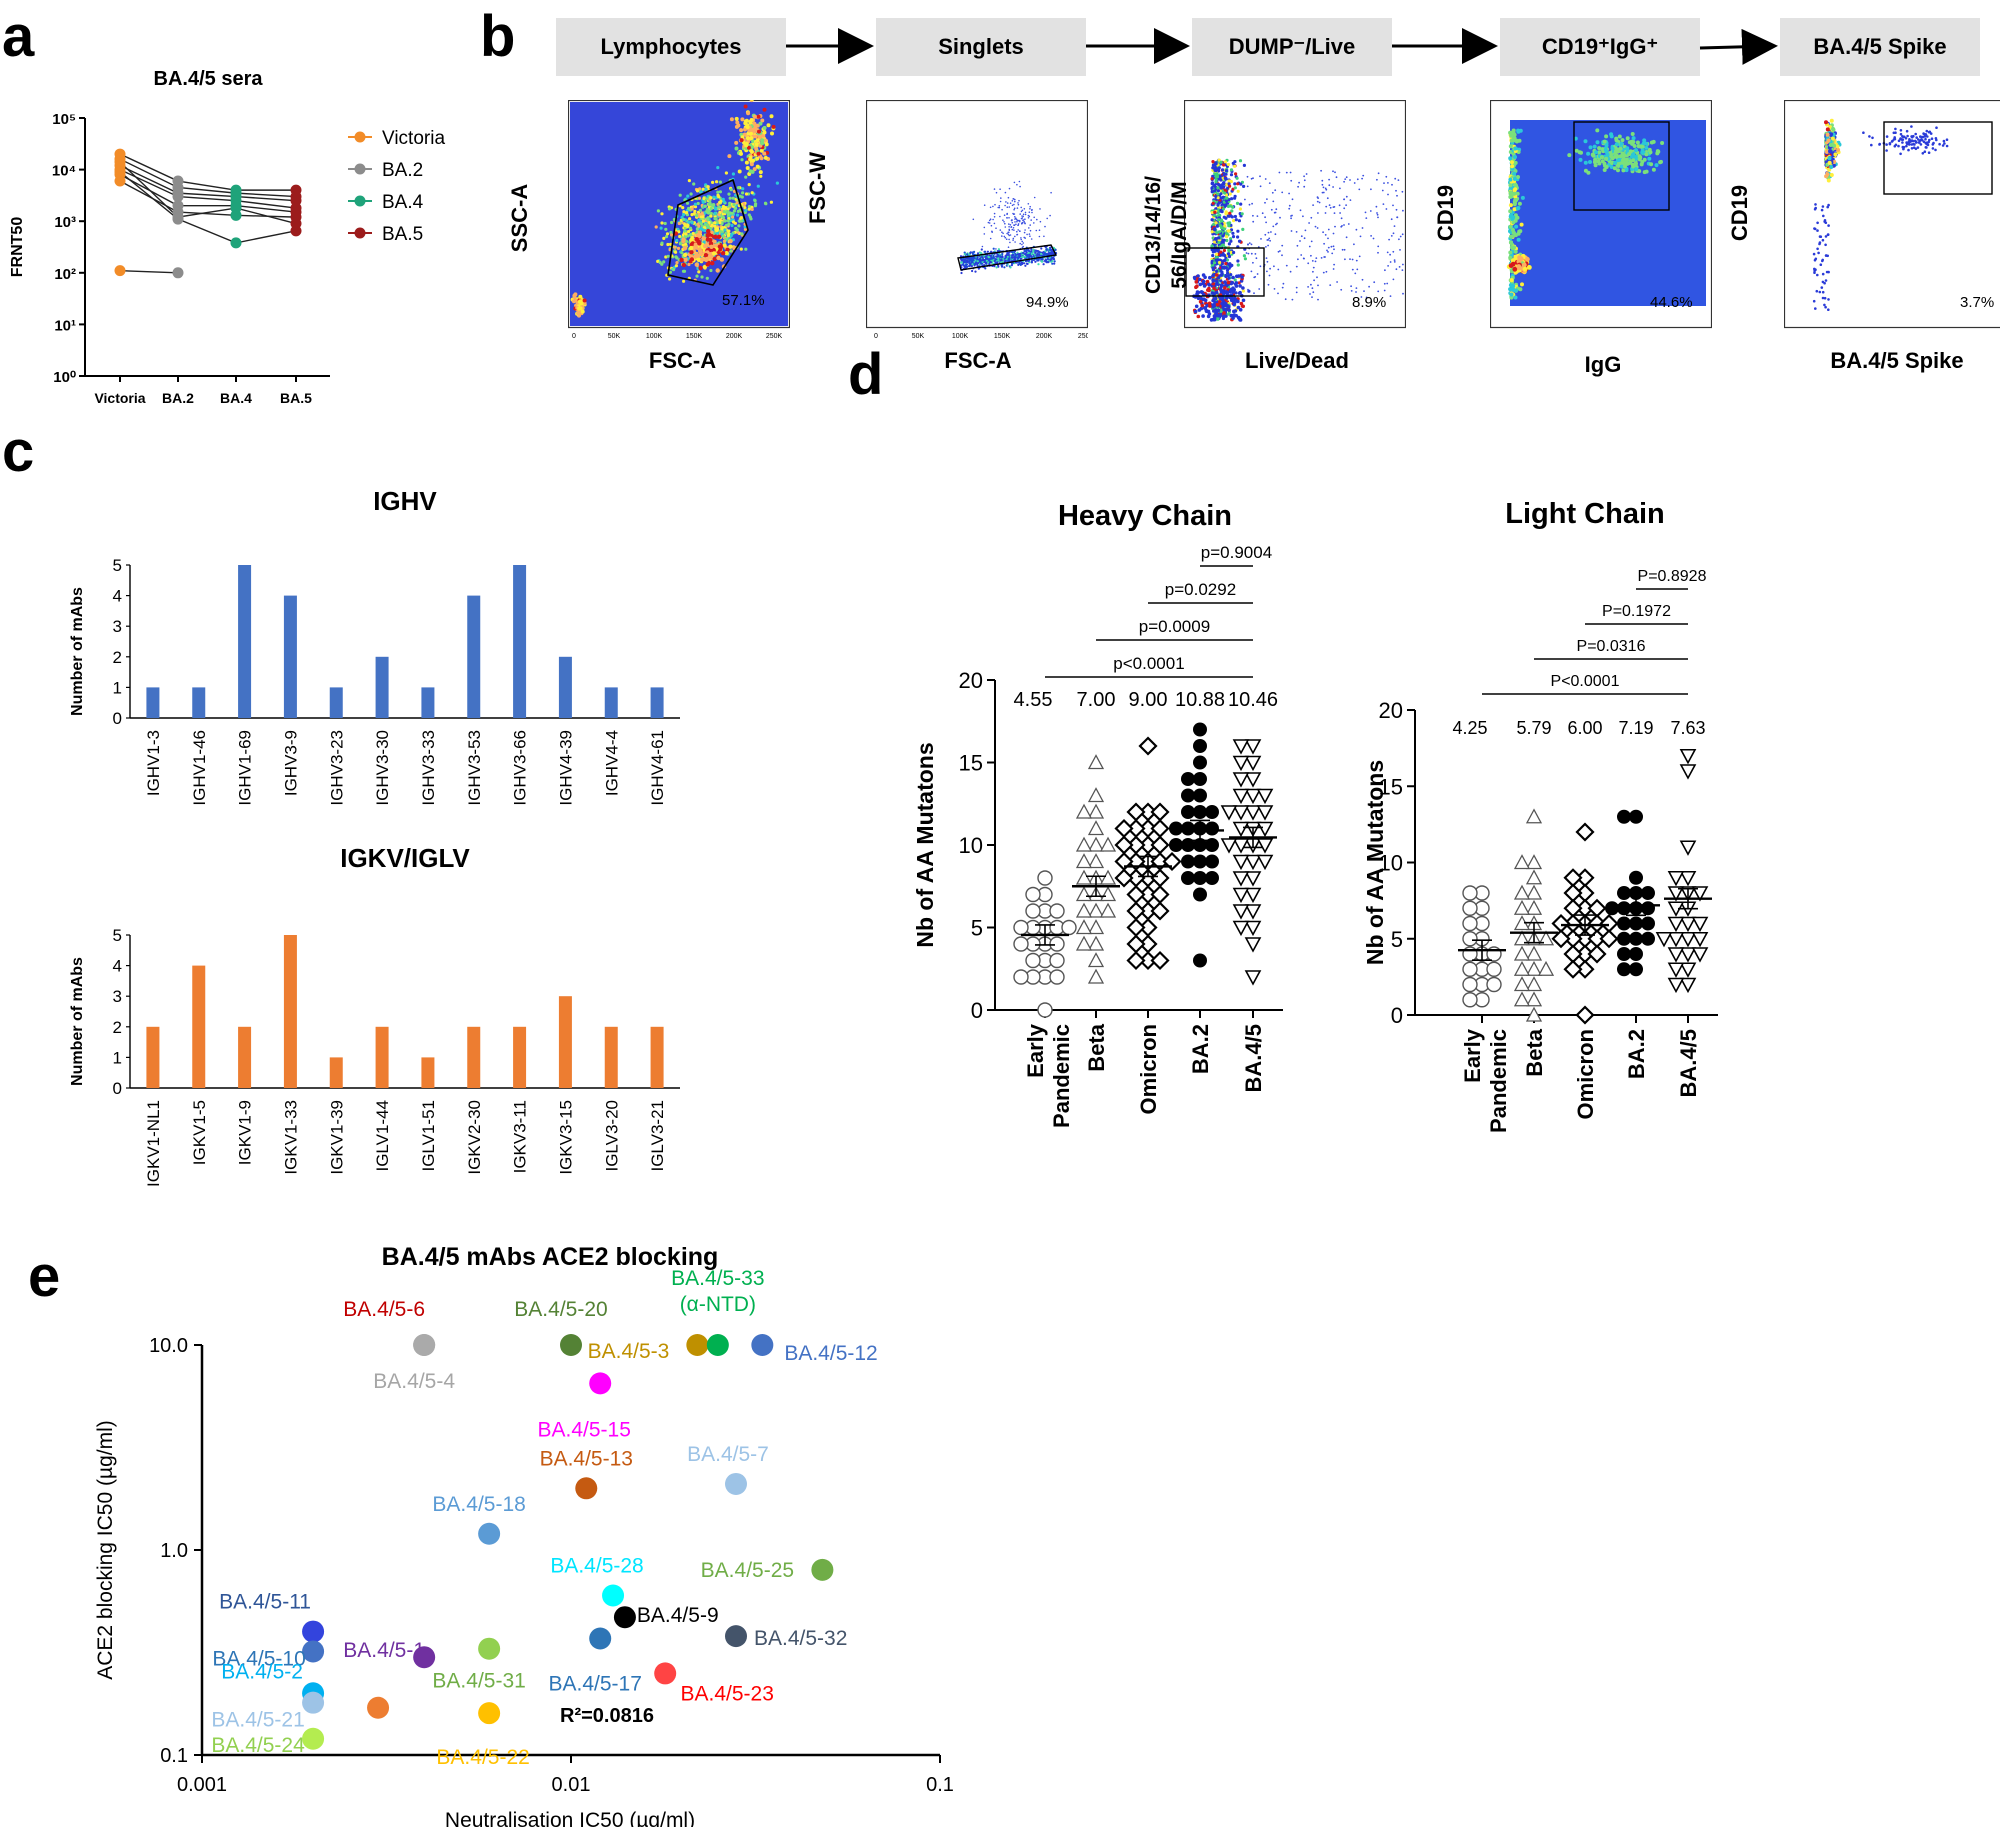 The height and width of the screenshot is (1827, 2000). What do you see at coordinates (120, 162) in the screenshot?
I see `chart-a-point` at bounding box center [120, 162].